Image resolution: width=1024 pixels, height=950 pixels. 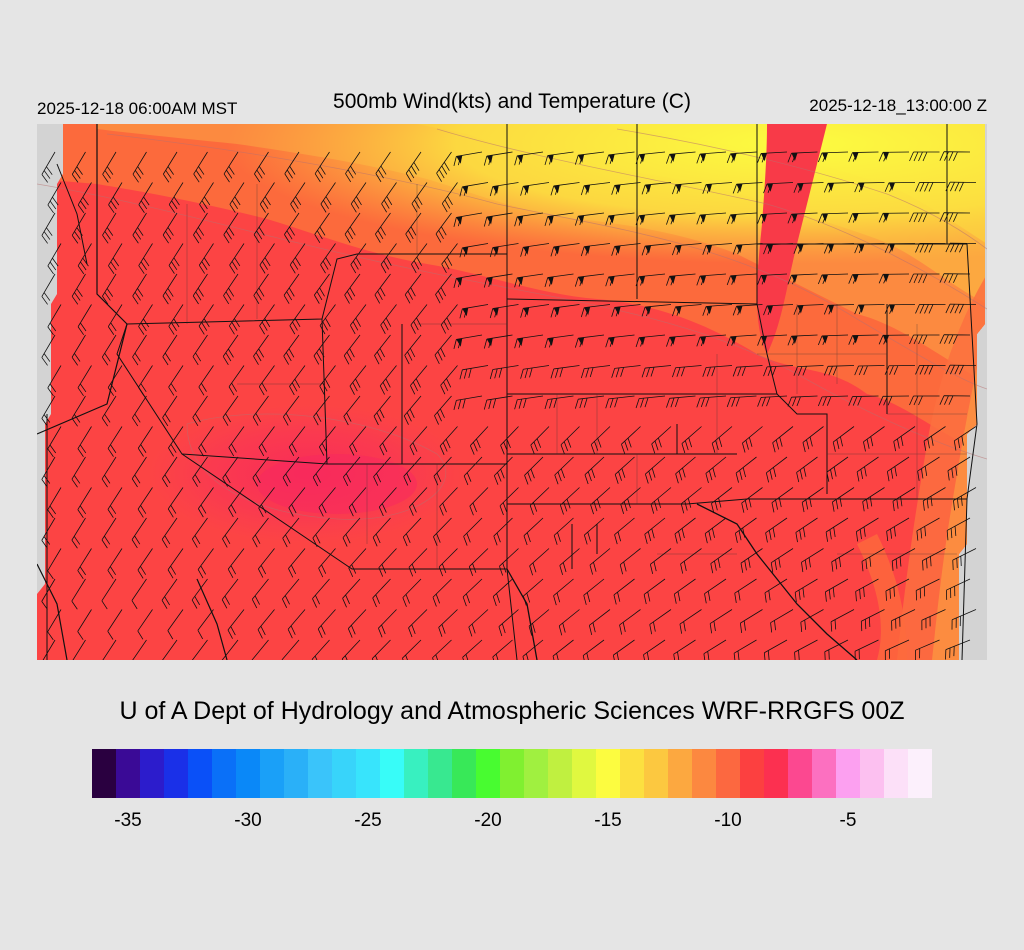 I want to click on colorbar-tick-label: -30, so click(x=248, y=820).